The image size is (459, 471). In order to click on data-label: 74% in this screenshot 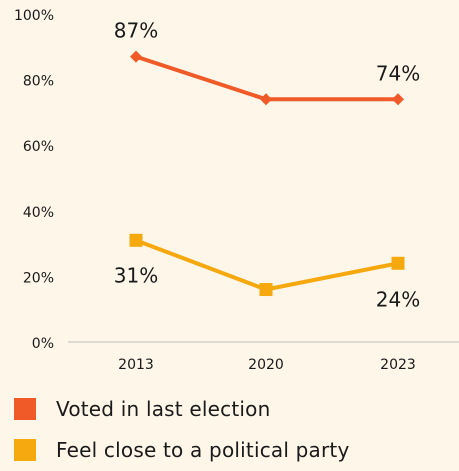, I will do `click(398, 73)`.